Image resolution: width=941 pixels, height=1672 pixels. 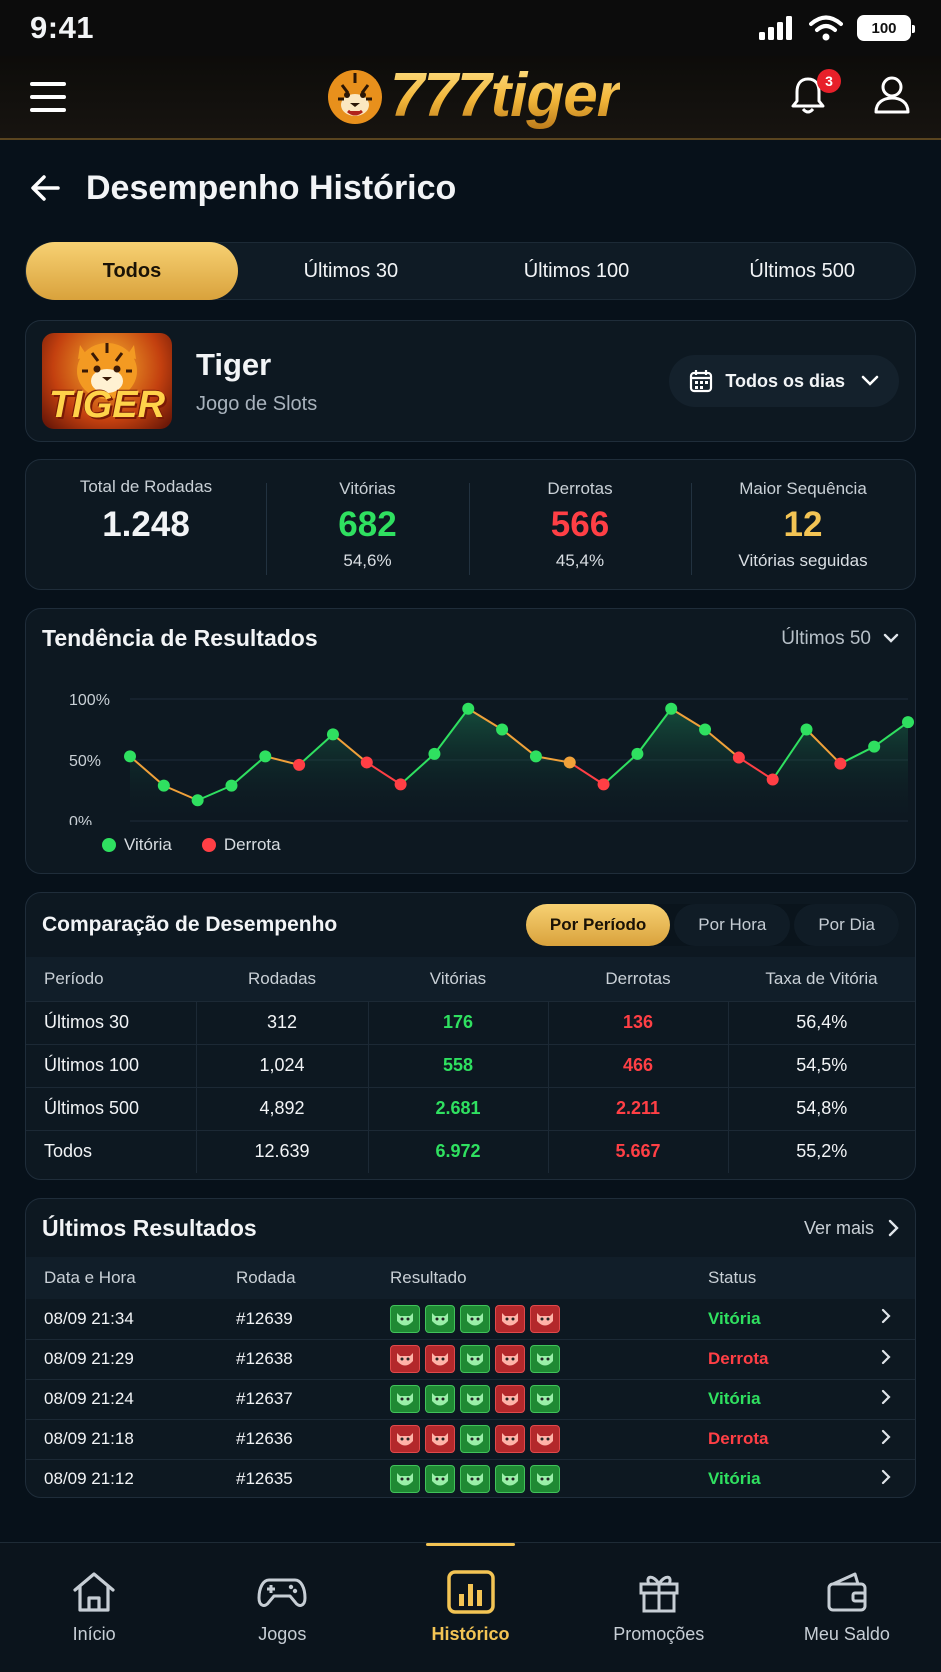 I want to click on notifications-button: 3, so click(x=815, y=94).